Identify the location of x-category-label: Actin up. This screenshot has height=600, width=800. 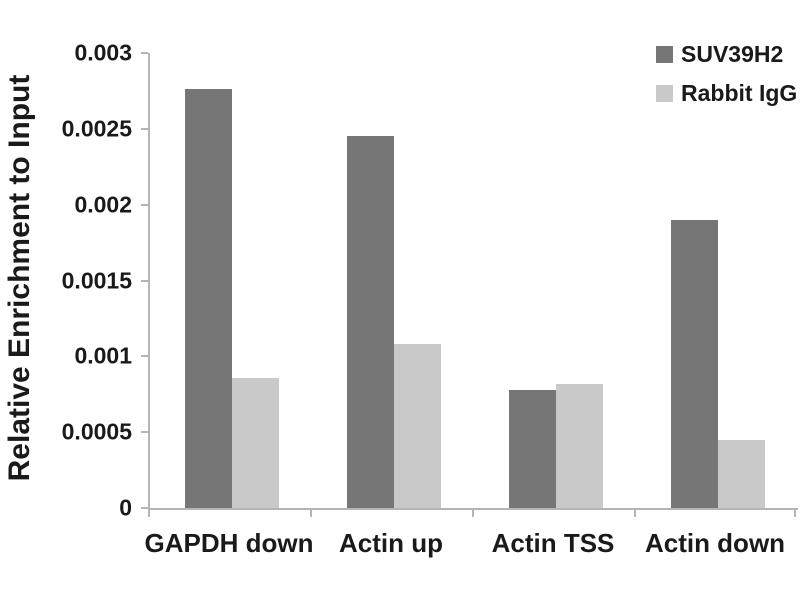
(391, 543).